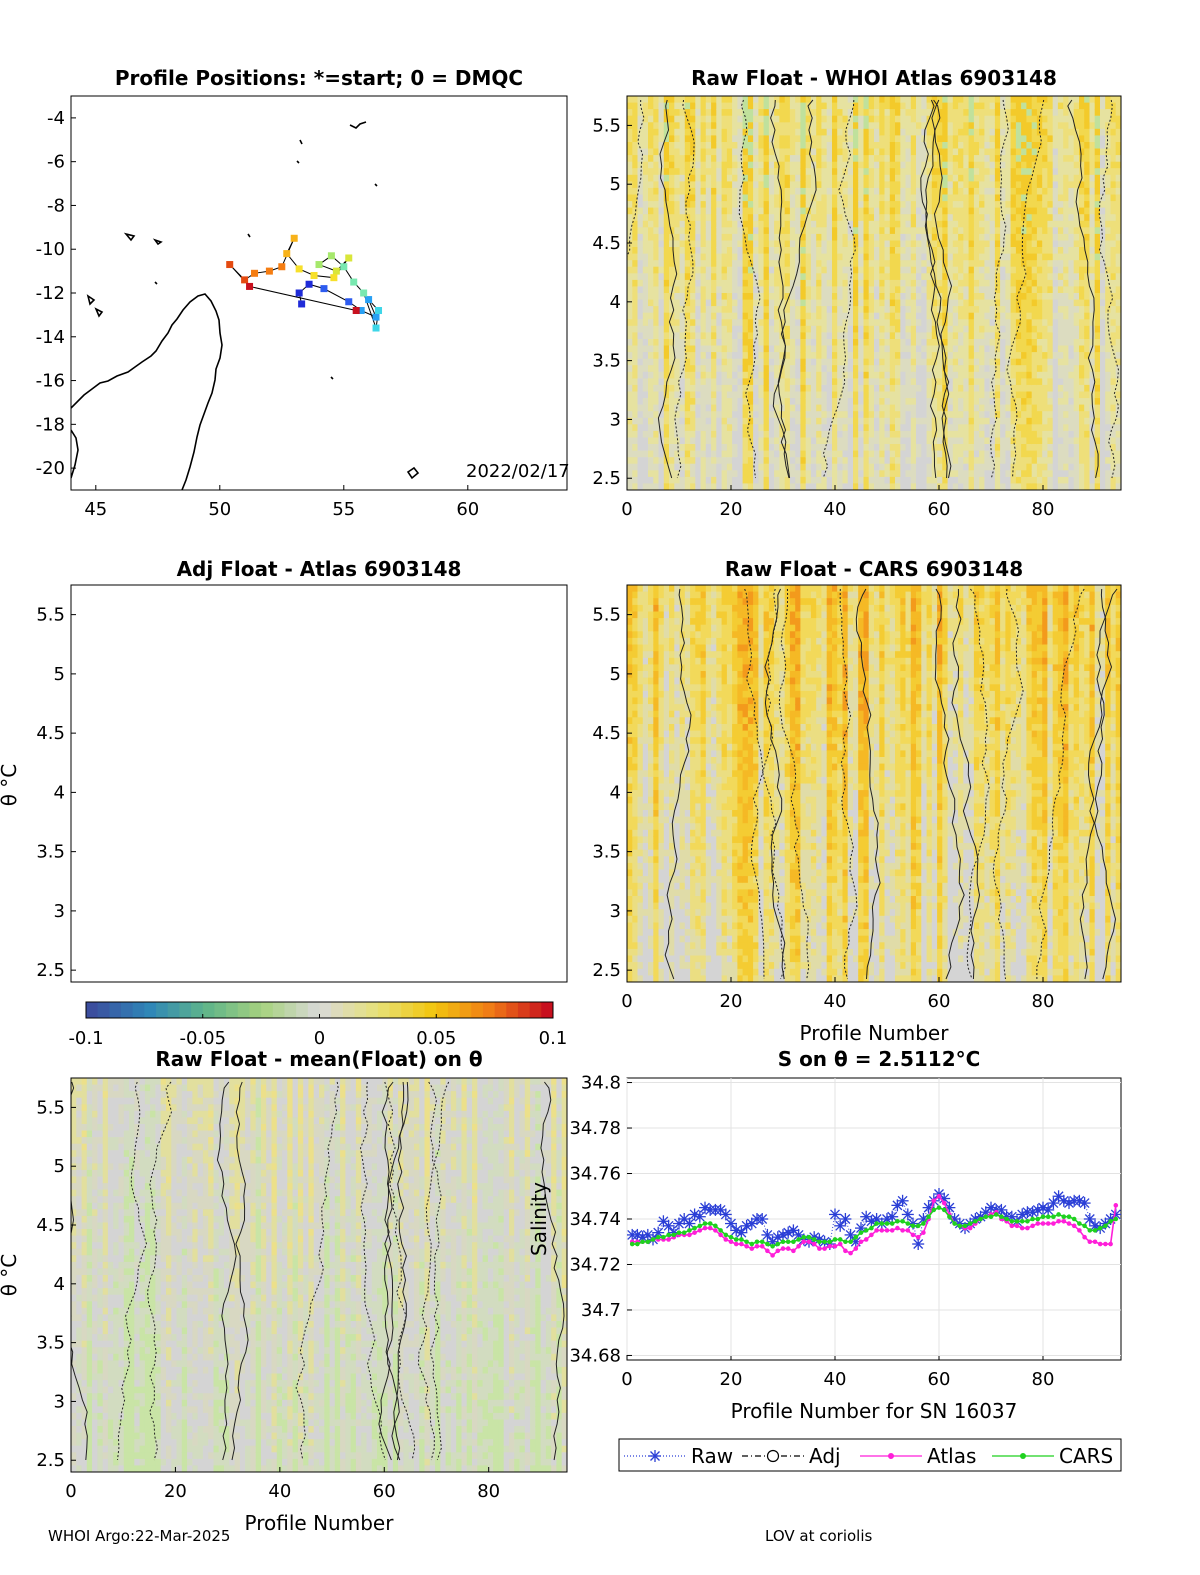 This screenshot has width=1200, height=1575. What do you see at coordinates (50, 468) in the screenshot?
I see `y-tick-label: -20` at bounding box center [50, 468].